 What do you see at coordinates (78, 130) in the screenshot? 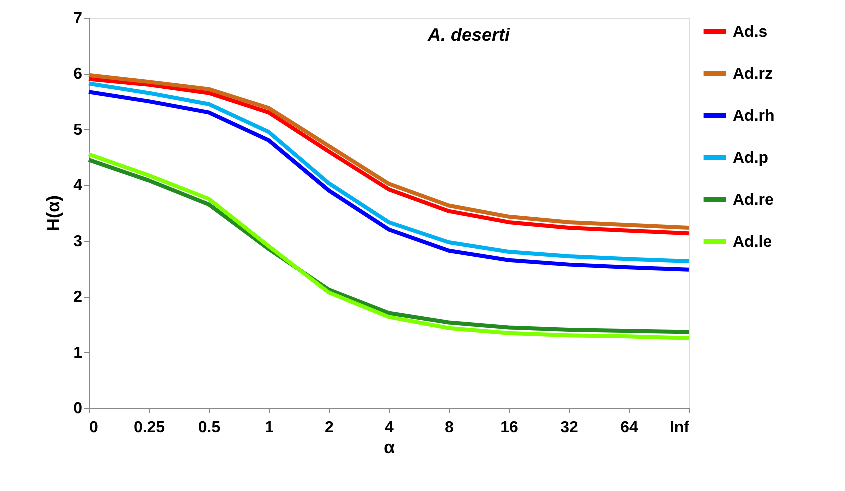
I see `y-tick-label: 5` at bounding box center [78, 130].